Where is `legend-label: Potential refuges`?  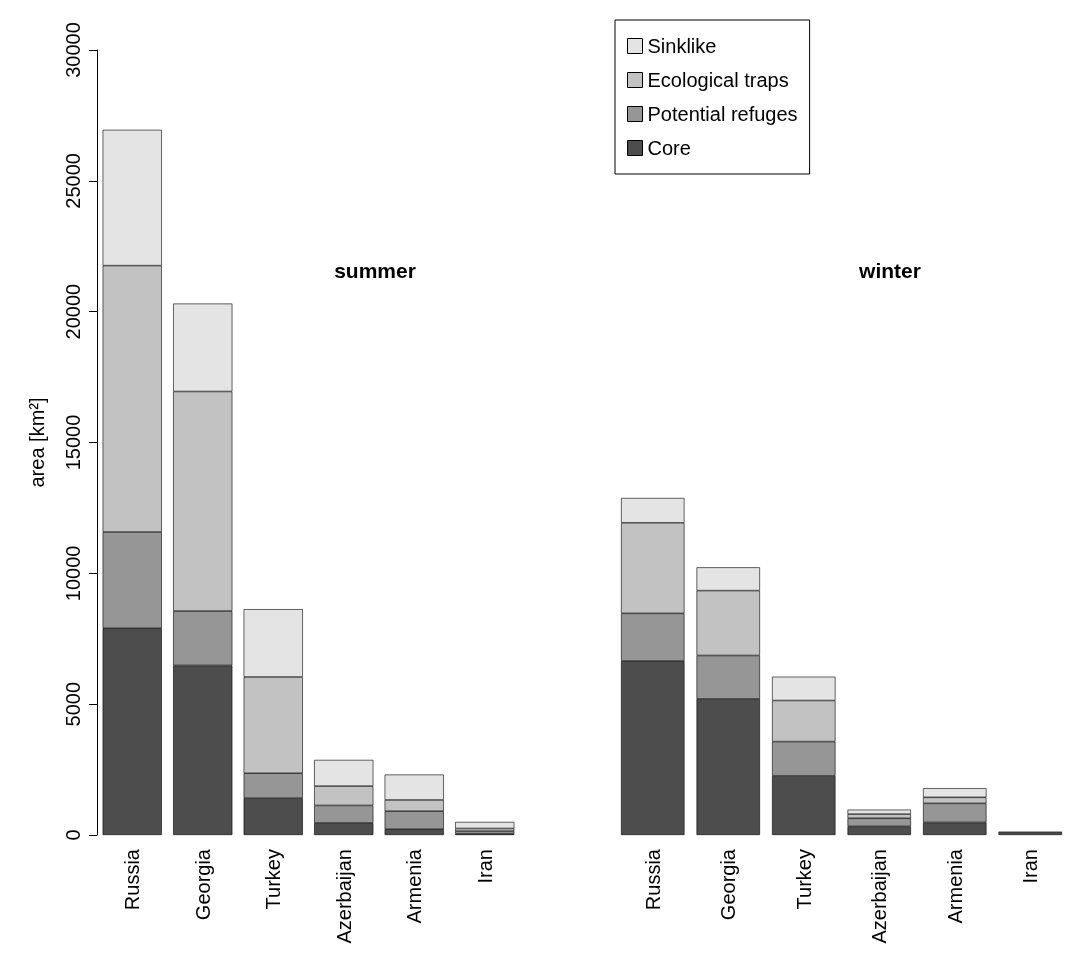 legend-label: Potential refuges is located at coordinates (722, 114).